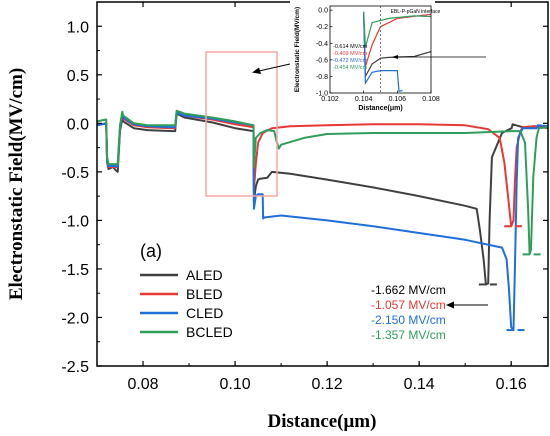  What do you see at coordinates (75, 173) in the screenshot?
I see `y-tick-label: -0.5` at bounding box center [75, 173].